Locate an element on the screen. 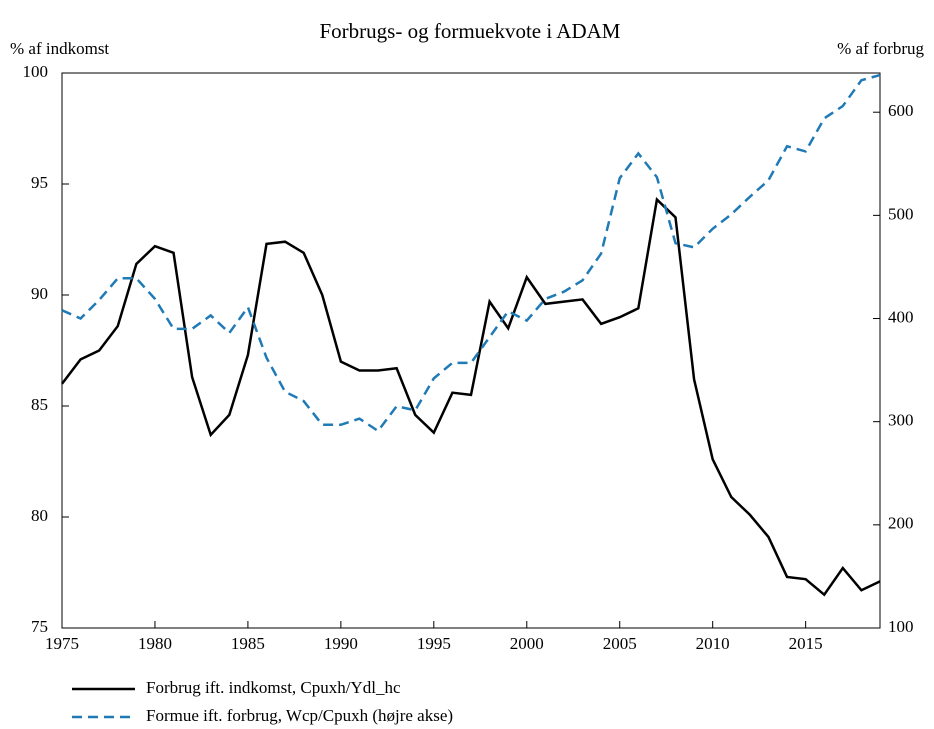  y2-tick-label: 600 is located at coordinates (901, 110).